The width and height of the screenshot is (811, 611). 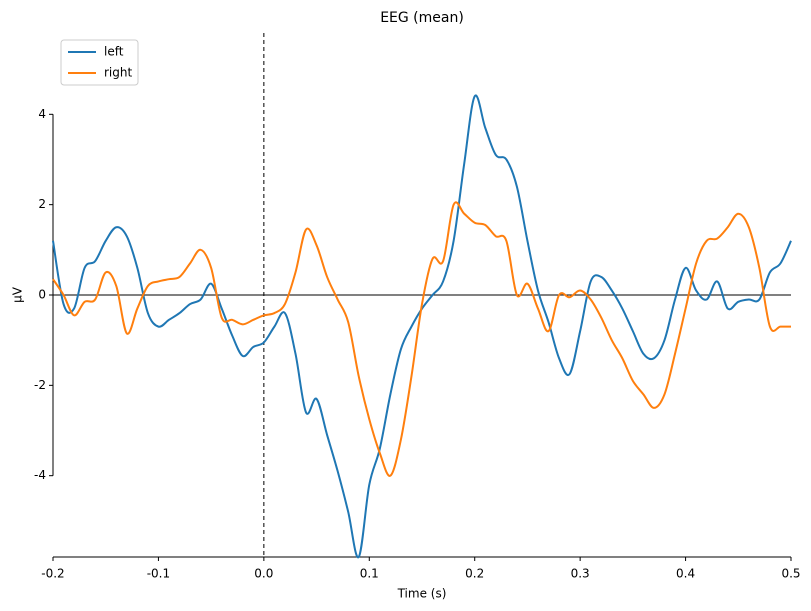 What do you see at coordinates (369, 574) in the screenshot?
I see `x-tick-label: 0.1` at bounding box center [369, 574].